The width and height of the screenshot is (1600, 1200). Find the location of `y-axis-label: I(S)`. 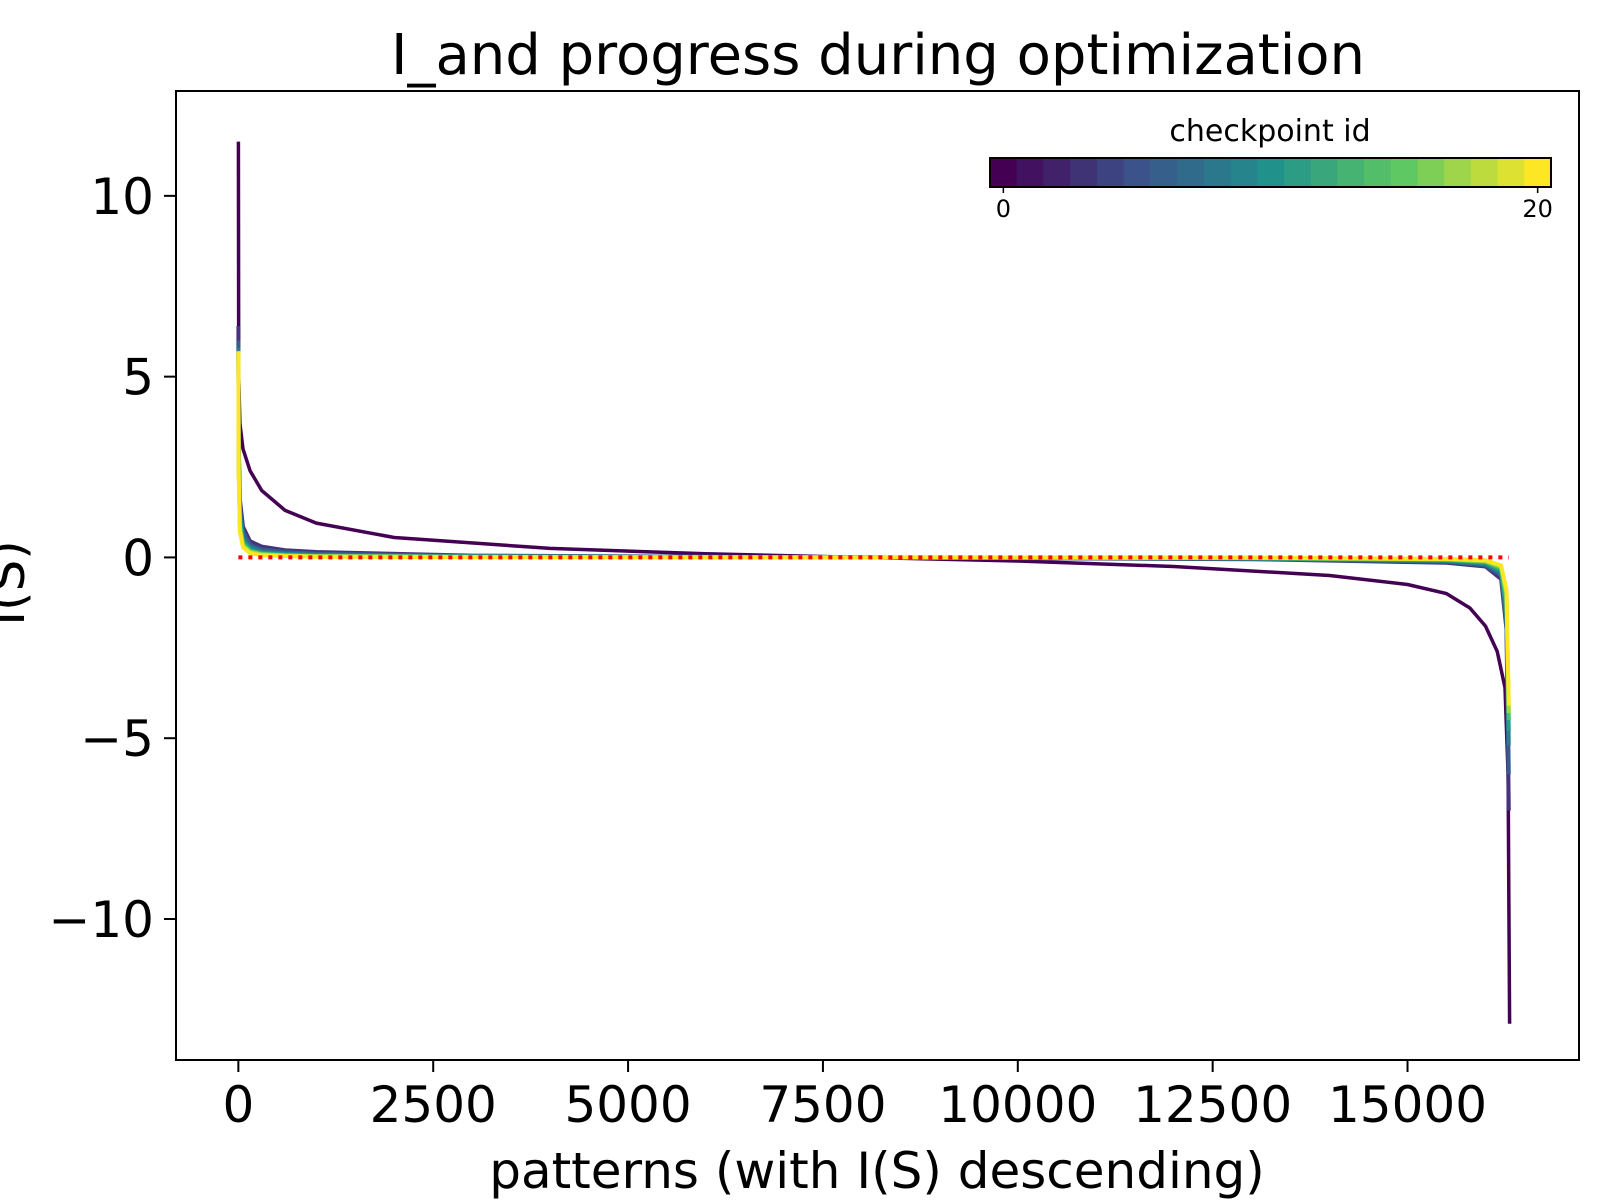

y-axis-label: I(S) is located at coordinates (18, 583).